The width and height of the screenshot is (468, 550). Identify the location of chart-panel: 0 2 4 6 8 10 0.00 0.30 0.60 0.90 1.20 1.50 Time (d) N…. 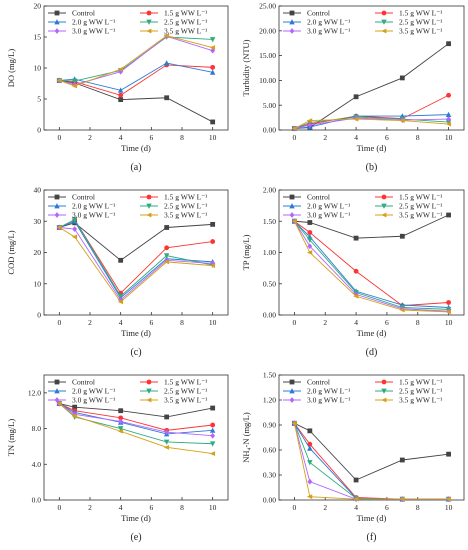
(353, 457).